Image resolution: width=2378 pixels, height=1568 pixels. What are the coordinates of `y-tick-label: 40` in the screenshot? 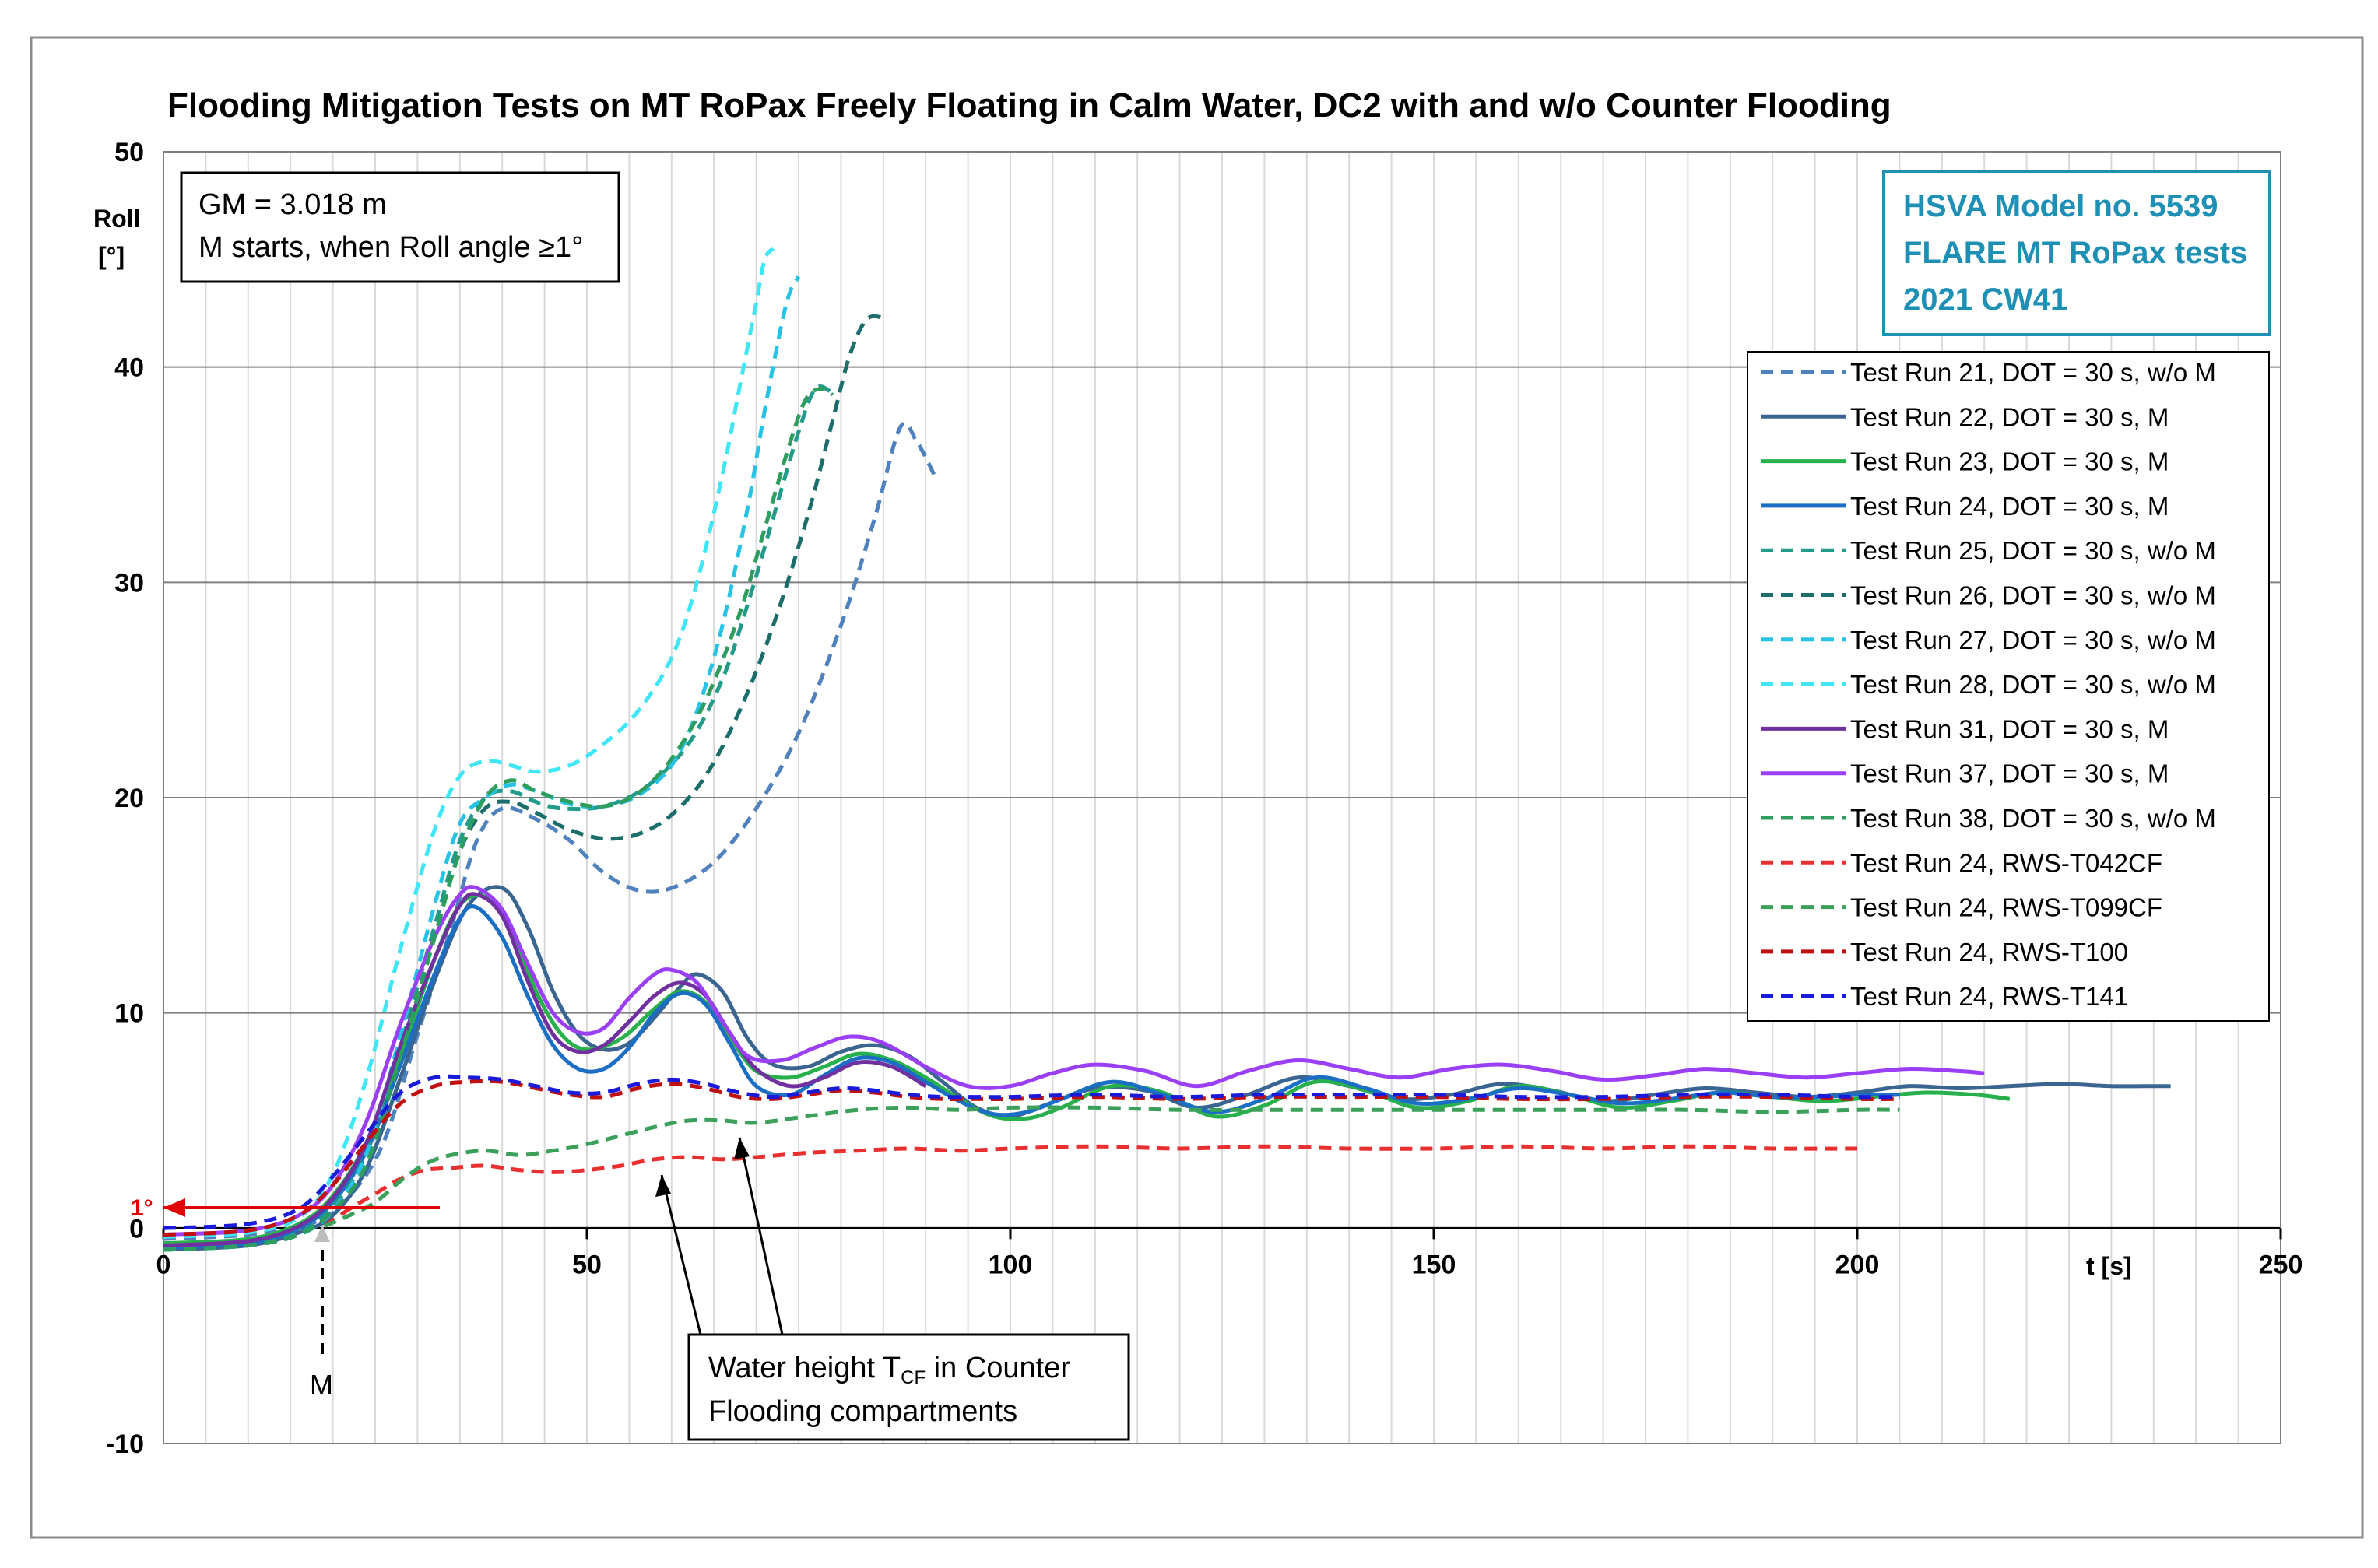 It's located at (129, 368).